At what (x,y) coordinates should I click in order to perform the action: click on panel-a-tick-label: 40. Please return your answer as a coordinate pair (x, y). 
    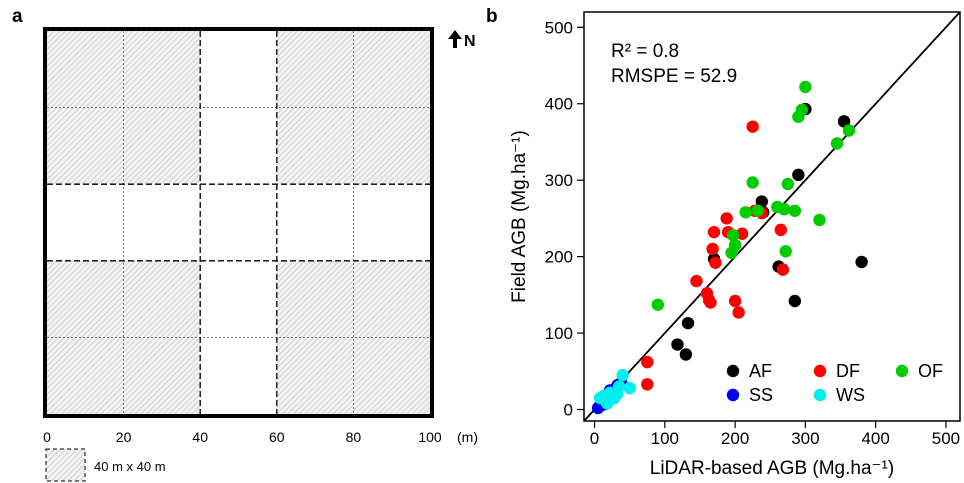
    Looking at the image, I should click on (200, 437).